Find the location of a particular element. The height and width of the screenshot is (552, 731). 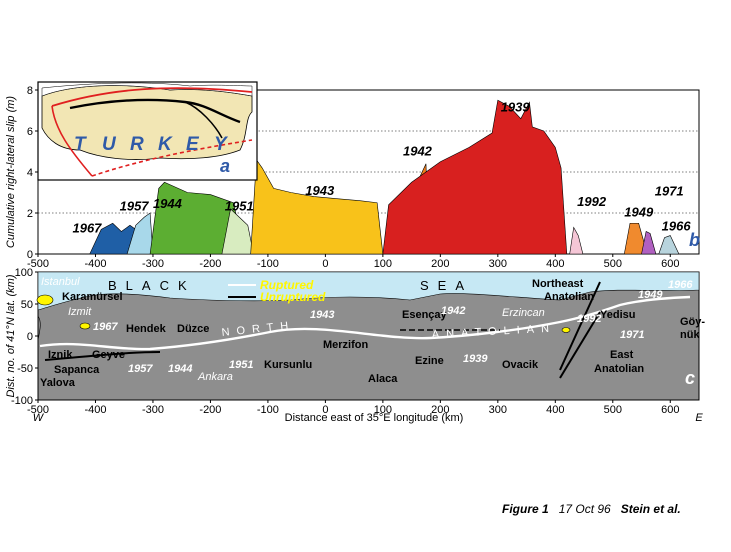

caption-authors: Stein et al. is located at coordinates (650, 509).